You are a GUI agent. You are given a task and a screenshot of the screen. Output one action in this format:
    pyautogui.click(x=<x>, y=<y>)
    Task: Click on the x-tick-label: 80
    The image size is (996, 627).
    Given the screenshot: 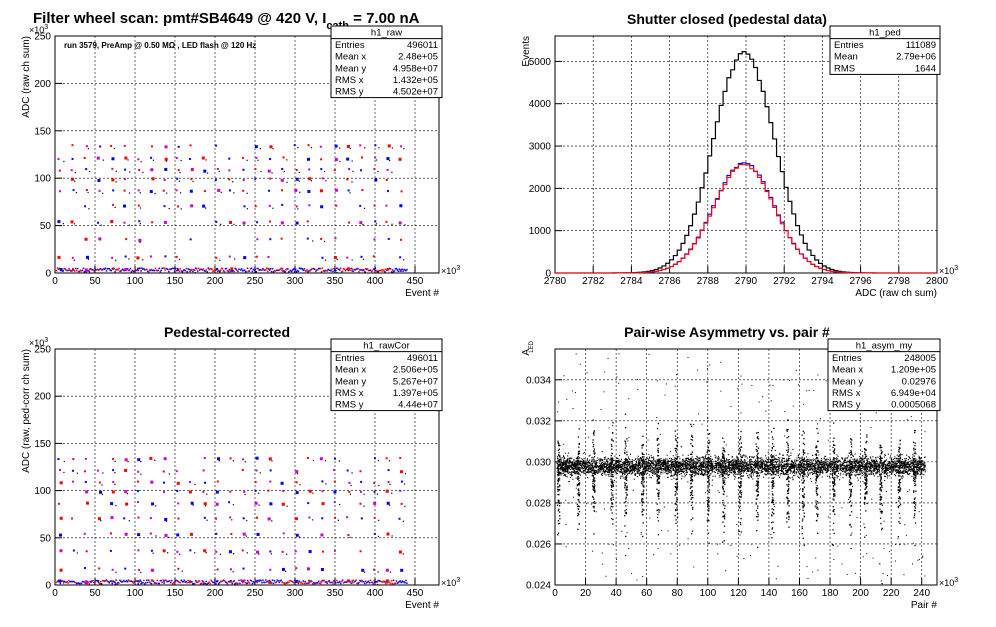 What is the action you would take?
    pyautogui.click(x=678, y=593)
    